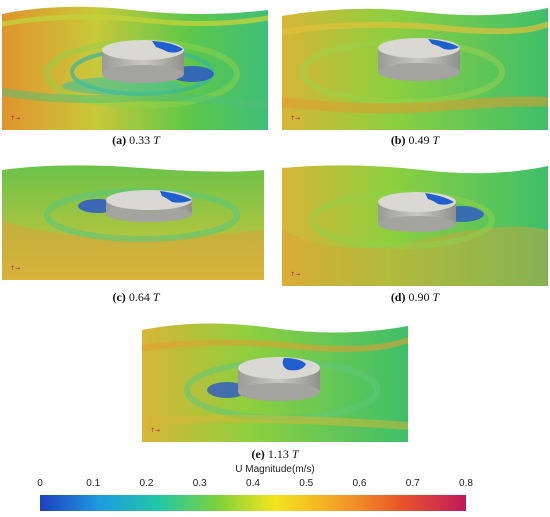 The height and width of the screenshot is (517, 550). What do you see at coordinates (466, 483) in the screenshot?
I see `colorbar-tick-label: 0.8` at bounding box center [466, 483].